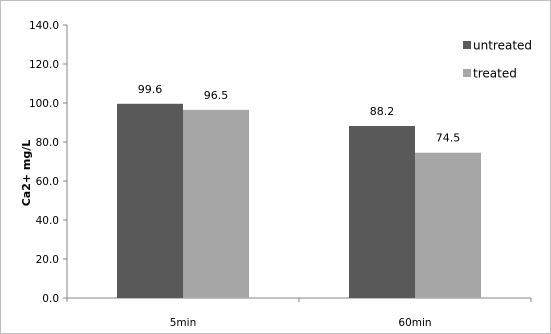 Image resolution: width=551 pixels, height=334 pixels. Describe the element at coordinates (183, 323) in the screenshot. I see `x-tick-label: 5min` at that location.